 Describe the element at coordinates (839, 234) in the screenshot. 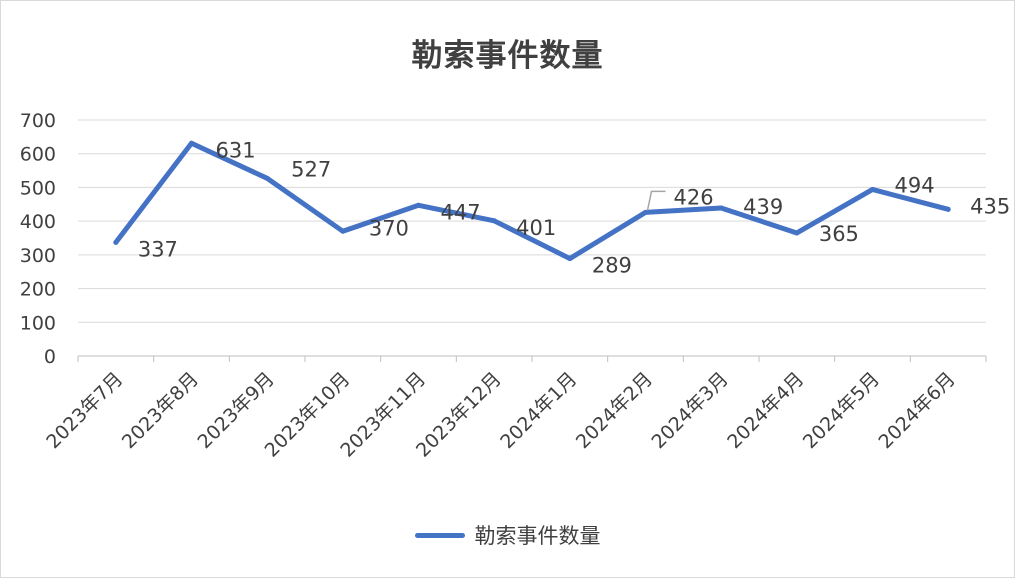

I see `data-label: 365` at that location.